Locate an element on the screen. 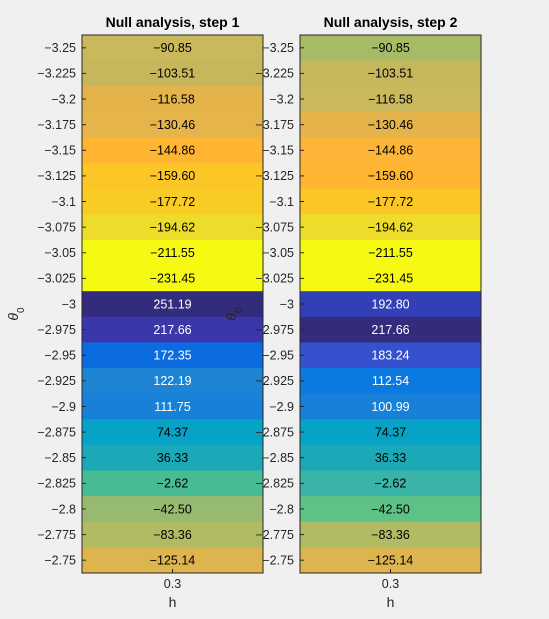 This screenshot has height=619, width=549. y-tick-label: −3.125 is located at coordinates (274, 176).